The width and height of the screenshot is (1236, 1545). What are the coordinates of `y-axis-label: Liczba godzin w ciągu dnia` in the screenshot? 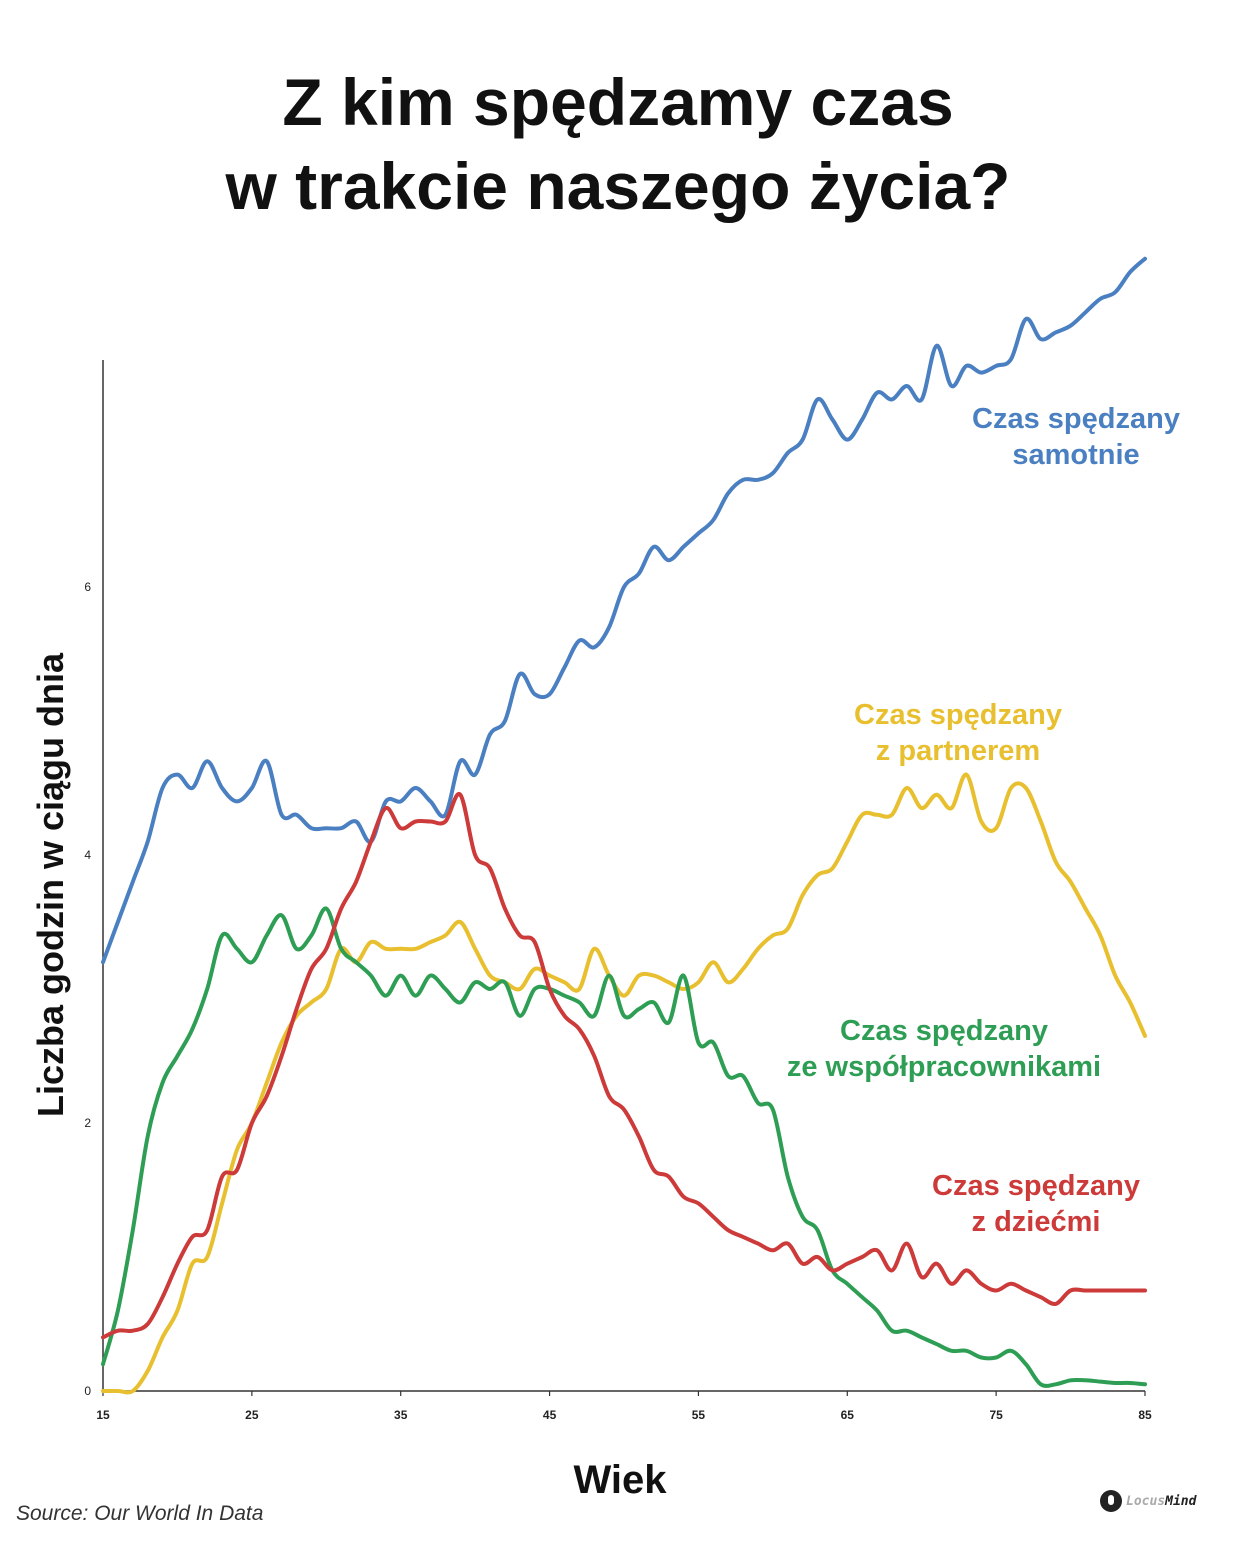 It's located at (50, 884).